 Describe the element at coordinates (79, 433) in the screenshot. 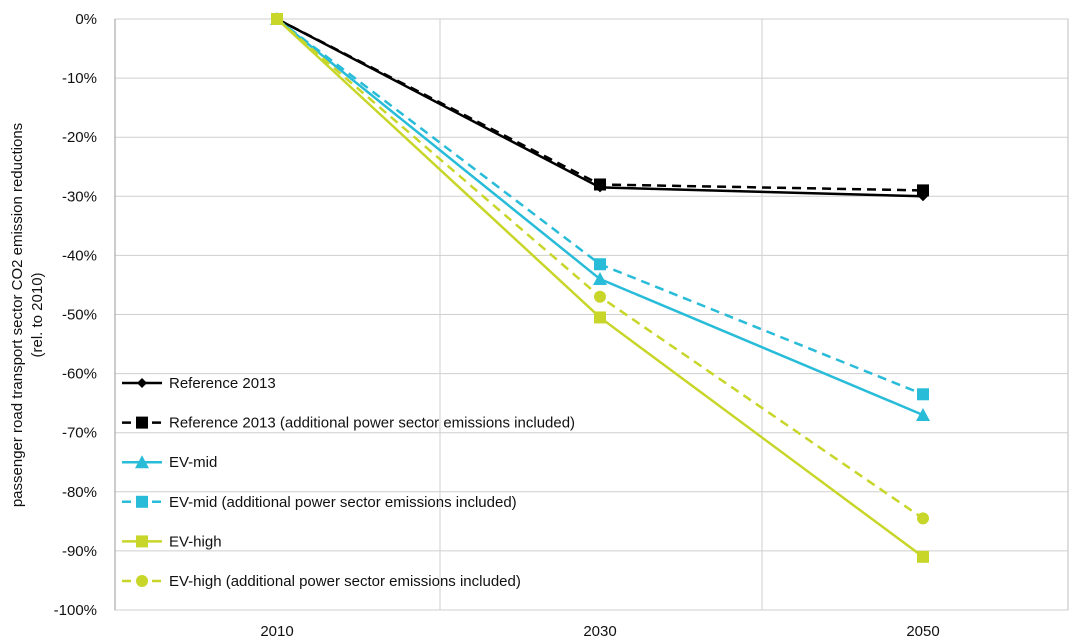

I see `y-tick-label: -70%` at that location.